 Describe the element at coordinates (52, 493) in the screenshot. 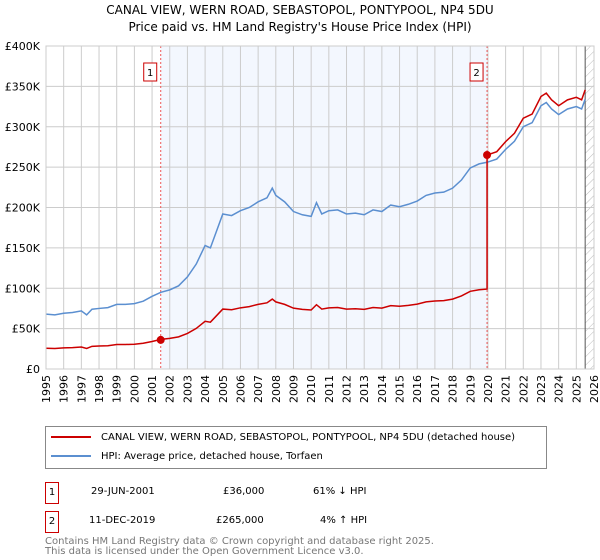

I see `sale-marker-badge: 1` at that location.